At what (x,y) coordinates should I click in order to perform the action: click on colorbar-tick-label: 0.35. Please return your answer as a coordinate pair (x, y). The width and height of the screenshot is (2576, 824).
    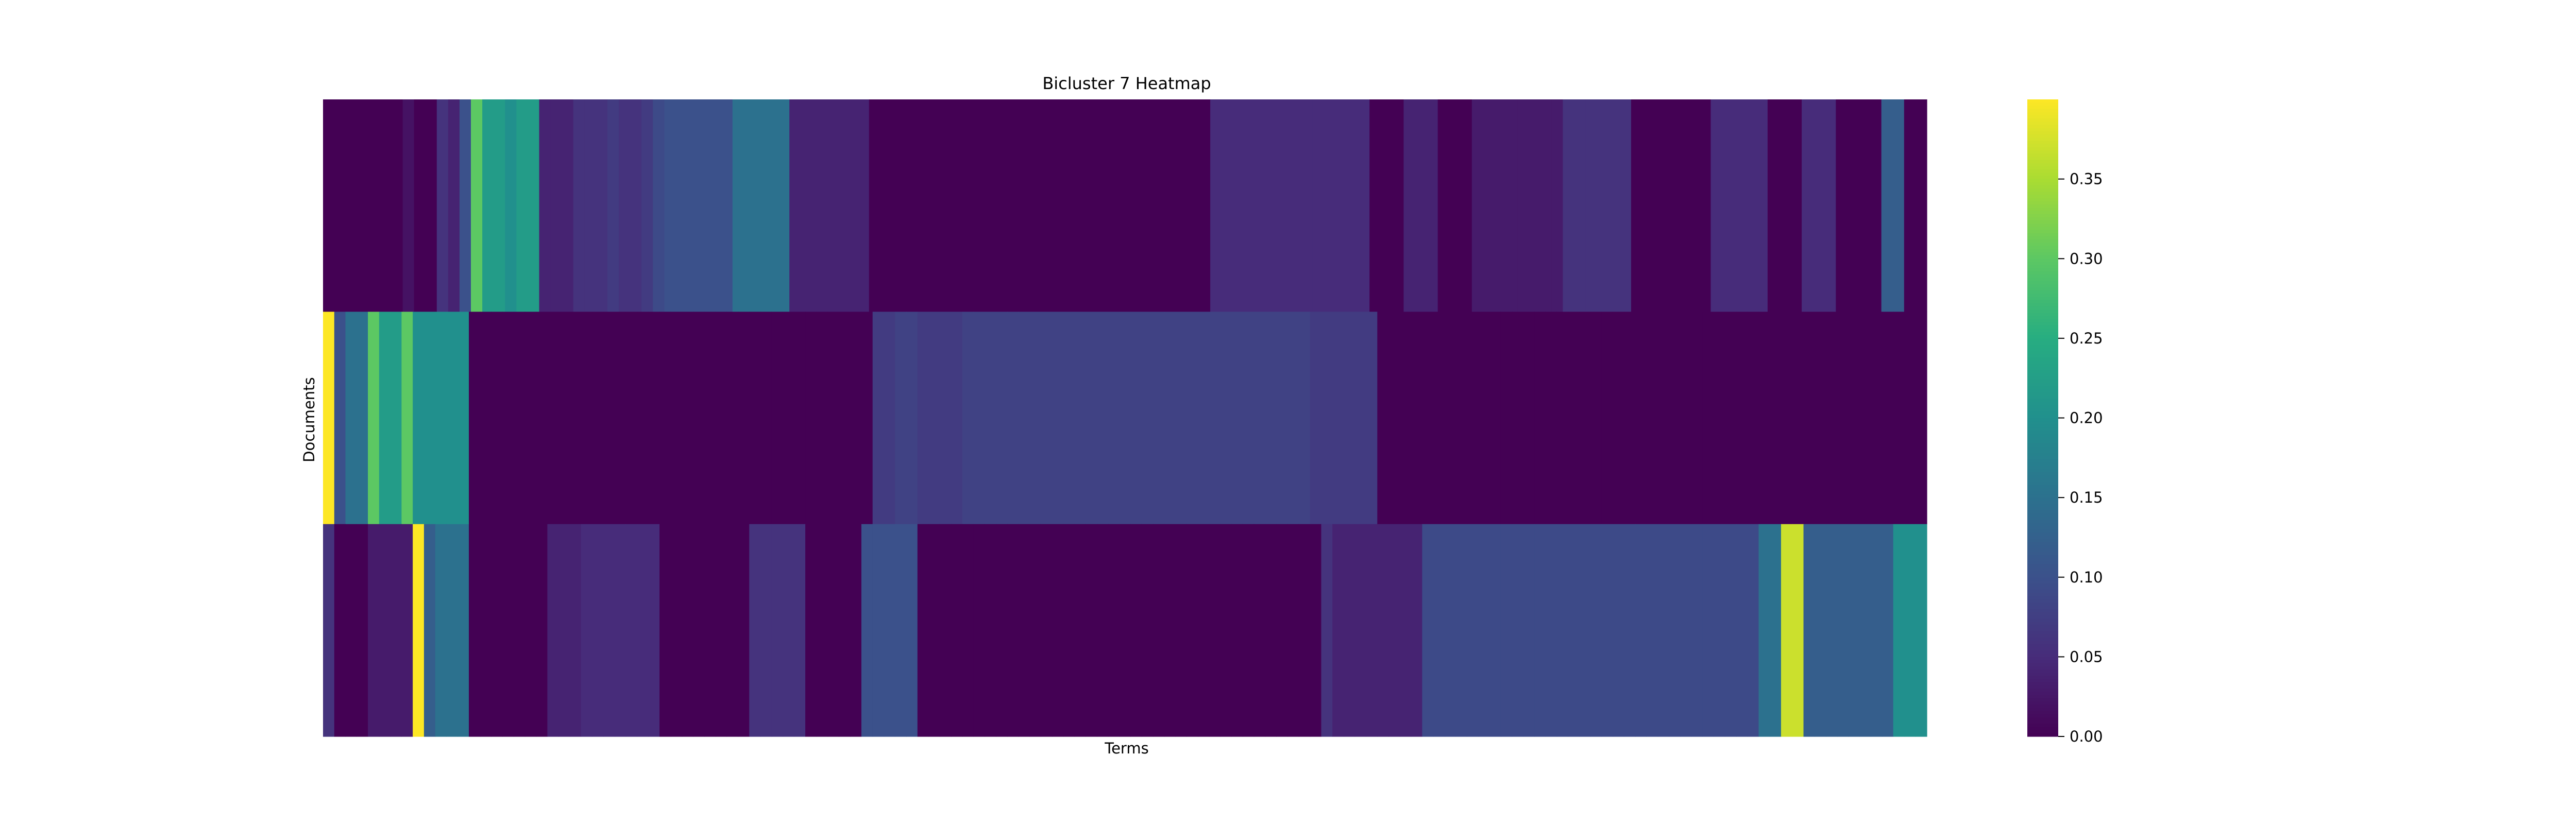
    Looking at the image, I should click on (2086, 179).